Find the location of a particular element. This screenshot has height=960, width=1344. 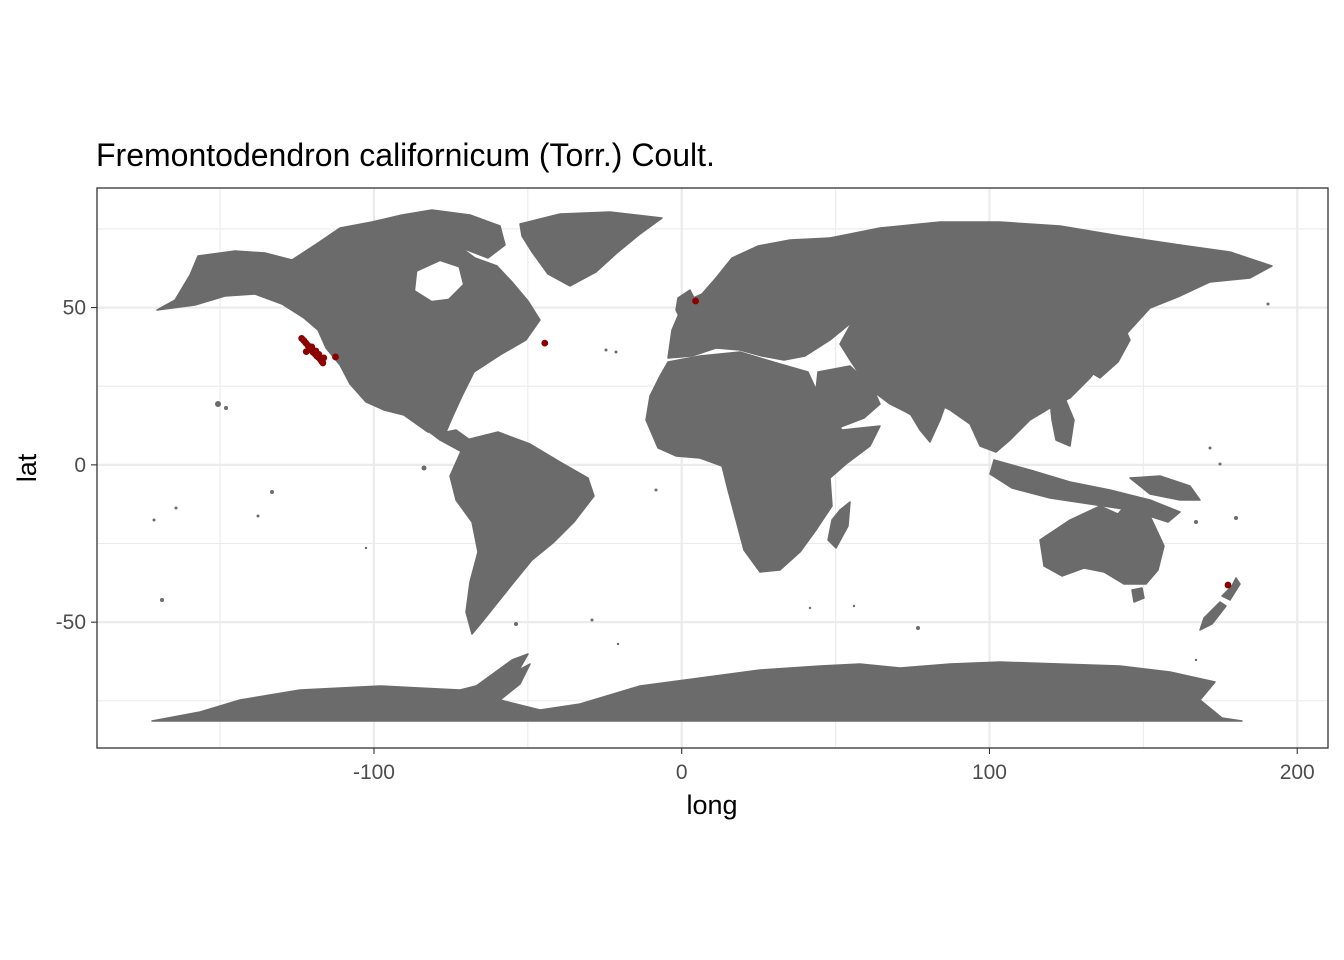

british-isles-landmass is located at coordinates (686, 306).